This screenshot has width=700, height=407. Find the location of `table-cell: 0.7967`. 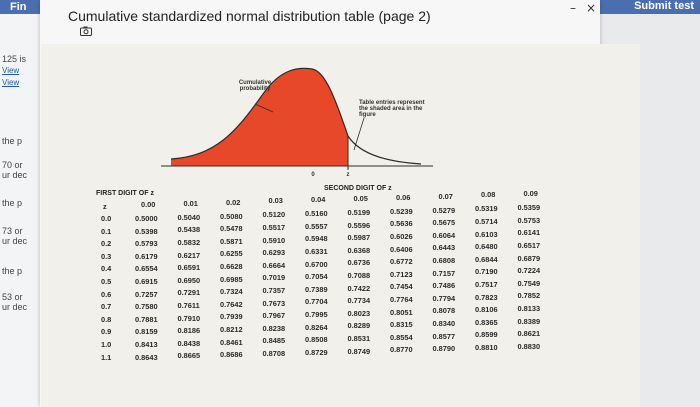

table-cell: 0.7967 is located at coordinates (274, 316).